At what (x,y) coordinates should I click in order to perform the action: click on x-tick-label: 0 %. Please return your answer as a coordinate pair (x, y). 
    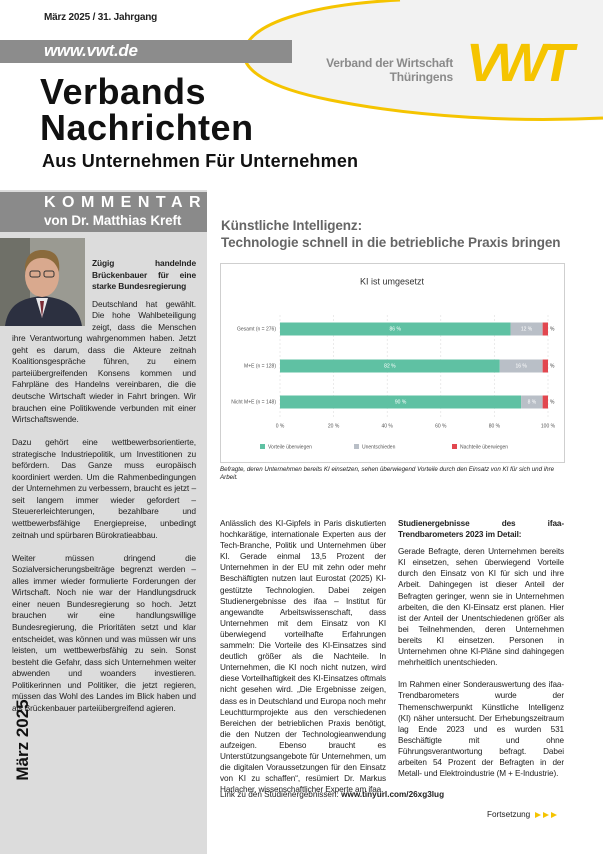
    Looking at the image, I should click on (280, 426).